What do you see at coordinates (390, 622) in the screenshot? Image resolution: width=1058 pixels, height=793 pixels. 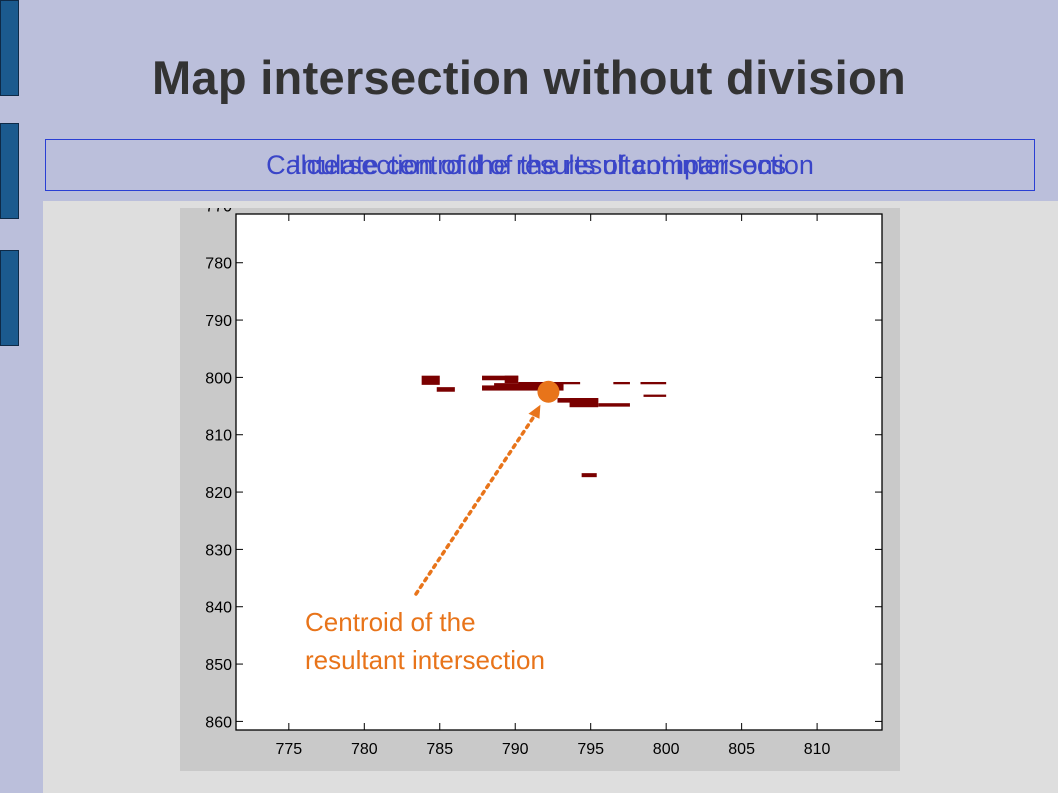 I see `annotation-line-1: Centroid of the` at bounding box center [390, 622].